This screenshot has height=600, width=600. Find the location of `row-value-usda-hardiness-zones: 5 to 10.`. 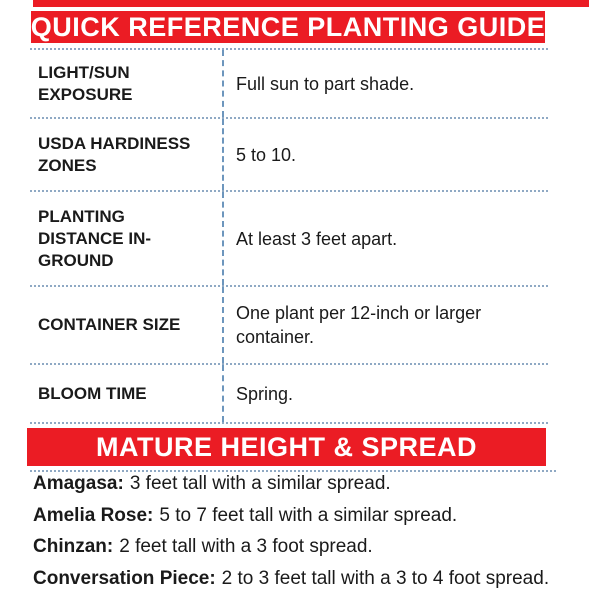

row-value-usda-hardiness-zones: 5 to 10. is located at coordinates (385, 154).